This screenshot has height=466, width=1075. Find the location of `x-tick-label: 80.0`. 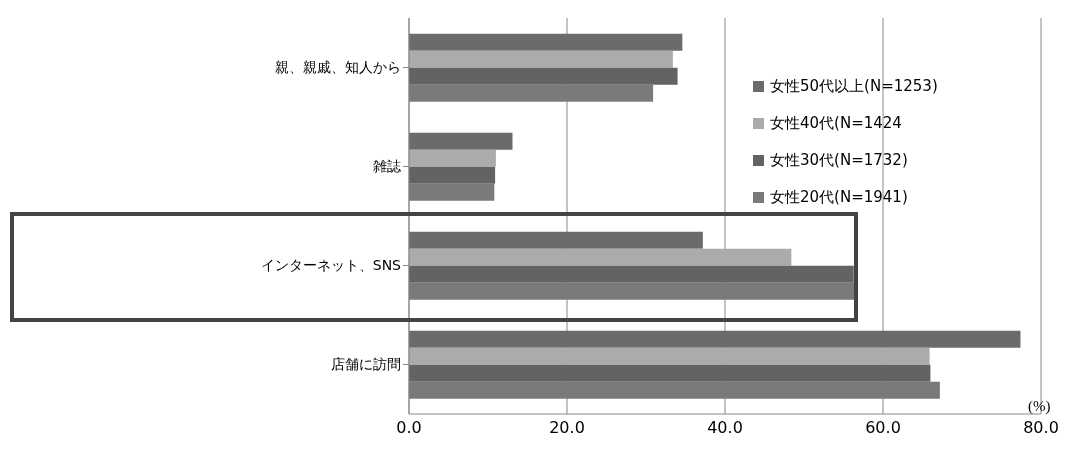

x-tick-label: 80.0 is located at coordinates (1041, 428).